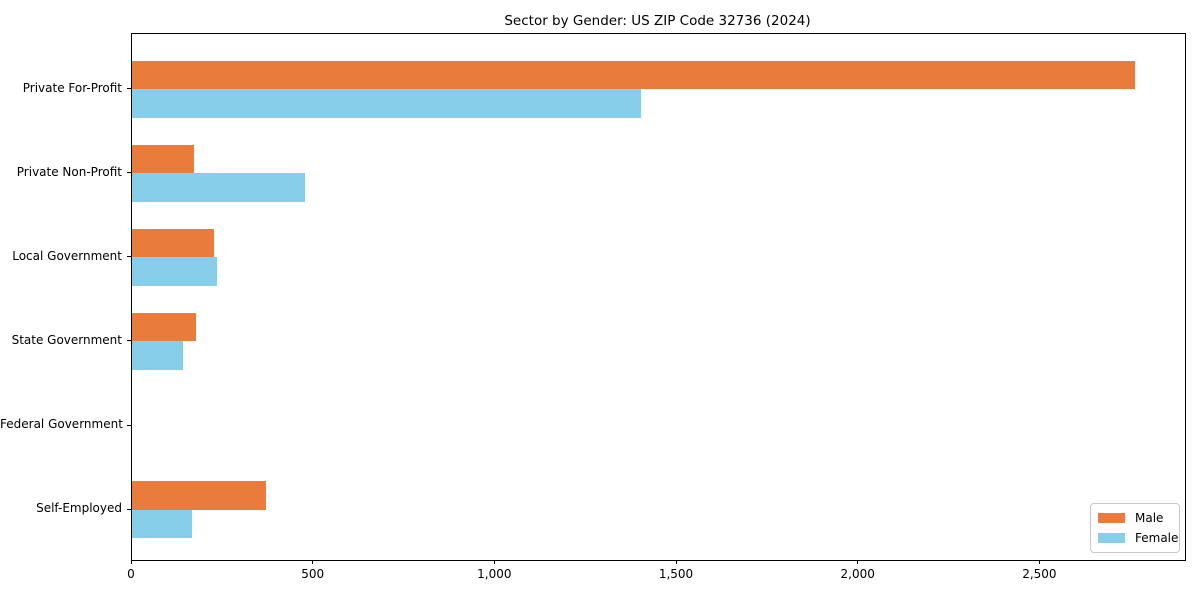 The image size is (1200, 600). What do you see at coordinates (173, 243) in the screenshot?
I see `bar-male-local-government` at bounding box center [173, 243].